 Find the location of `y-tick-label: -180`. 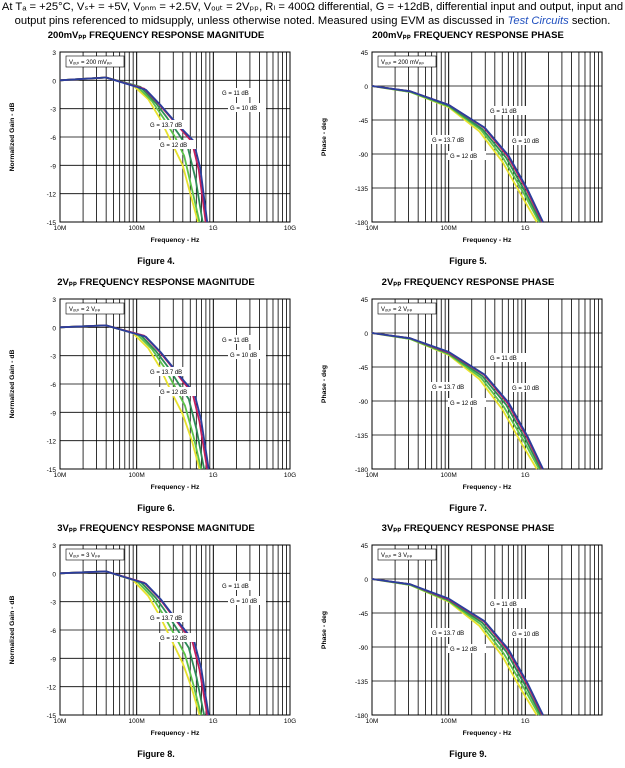

y-tick-label: -180 is located at coordinates (361, 223).